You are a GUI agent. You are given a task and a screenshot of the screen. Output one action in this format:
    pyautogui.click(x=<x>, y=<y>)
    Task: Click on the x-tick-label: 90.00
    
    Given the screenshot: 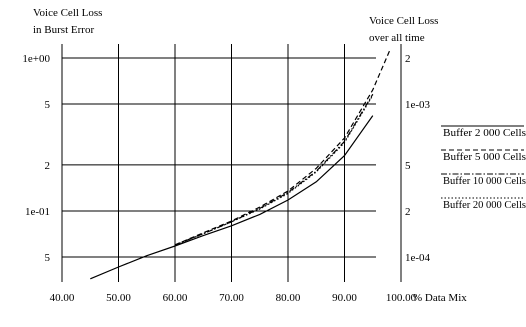 What is the action you would take?
    pyautogui.click(x=344, y=298)
    